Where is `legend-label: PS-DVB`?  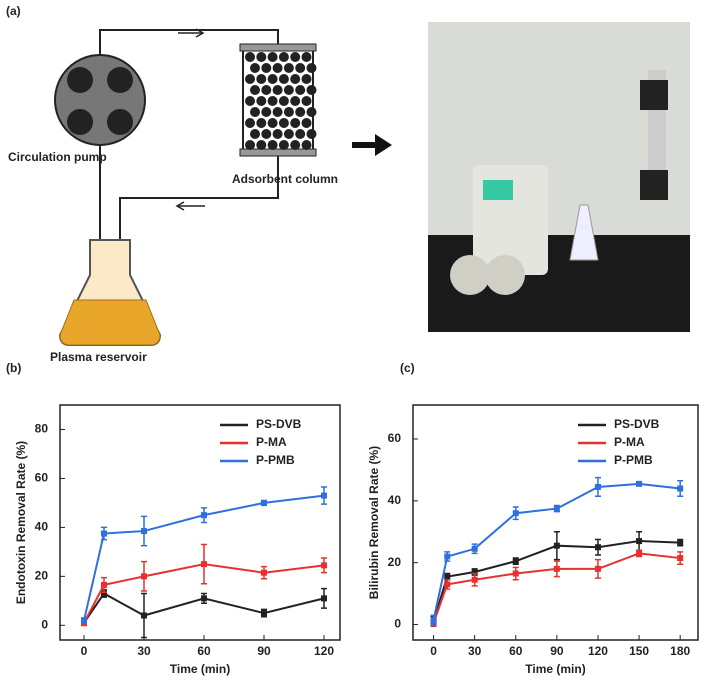
legend-label: PS-DVB is located at coordinates (279, 424).